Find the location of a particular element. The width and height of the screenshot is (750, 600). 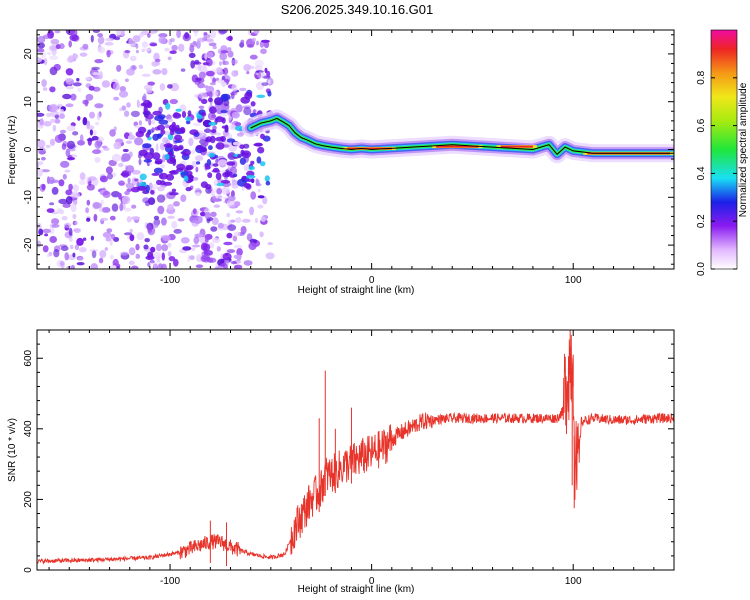

top-panel-ytick-label: 10 is located at coordinates (28, 102).